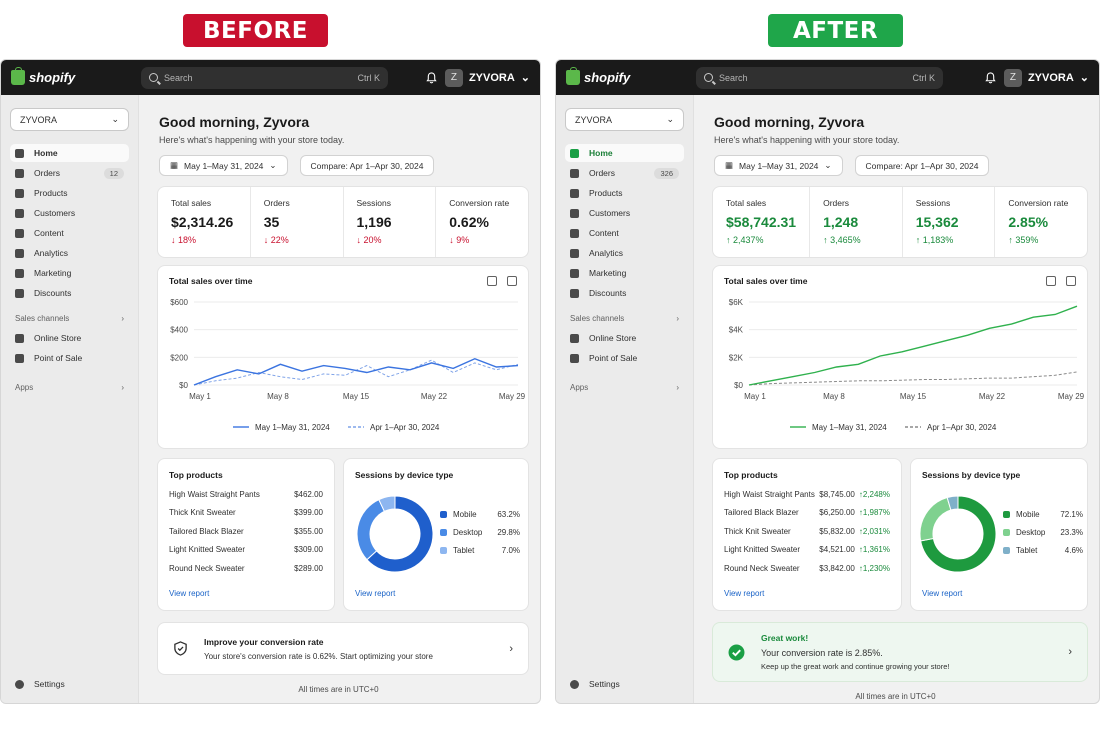 This screenshot has width=1100, height=733. I want to click on sidebar-item-label: Analytics, so click(606, 253).